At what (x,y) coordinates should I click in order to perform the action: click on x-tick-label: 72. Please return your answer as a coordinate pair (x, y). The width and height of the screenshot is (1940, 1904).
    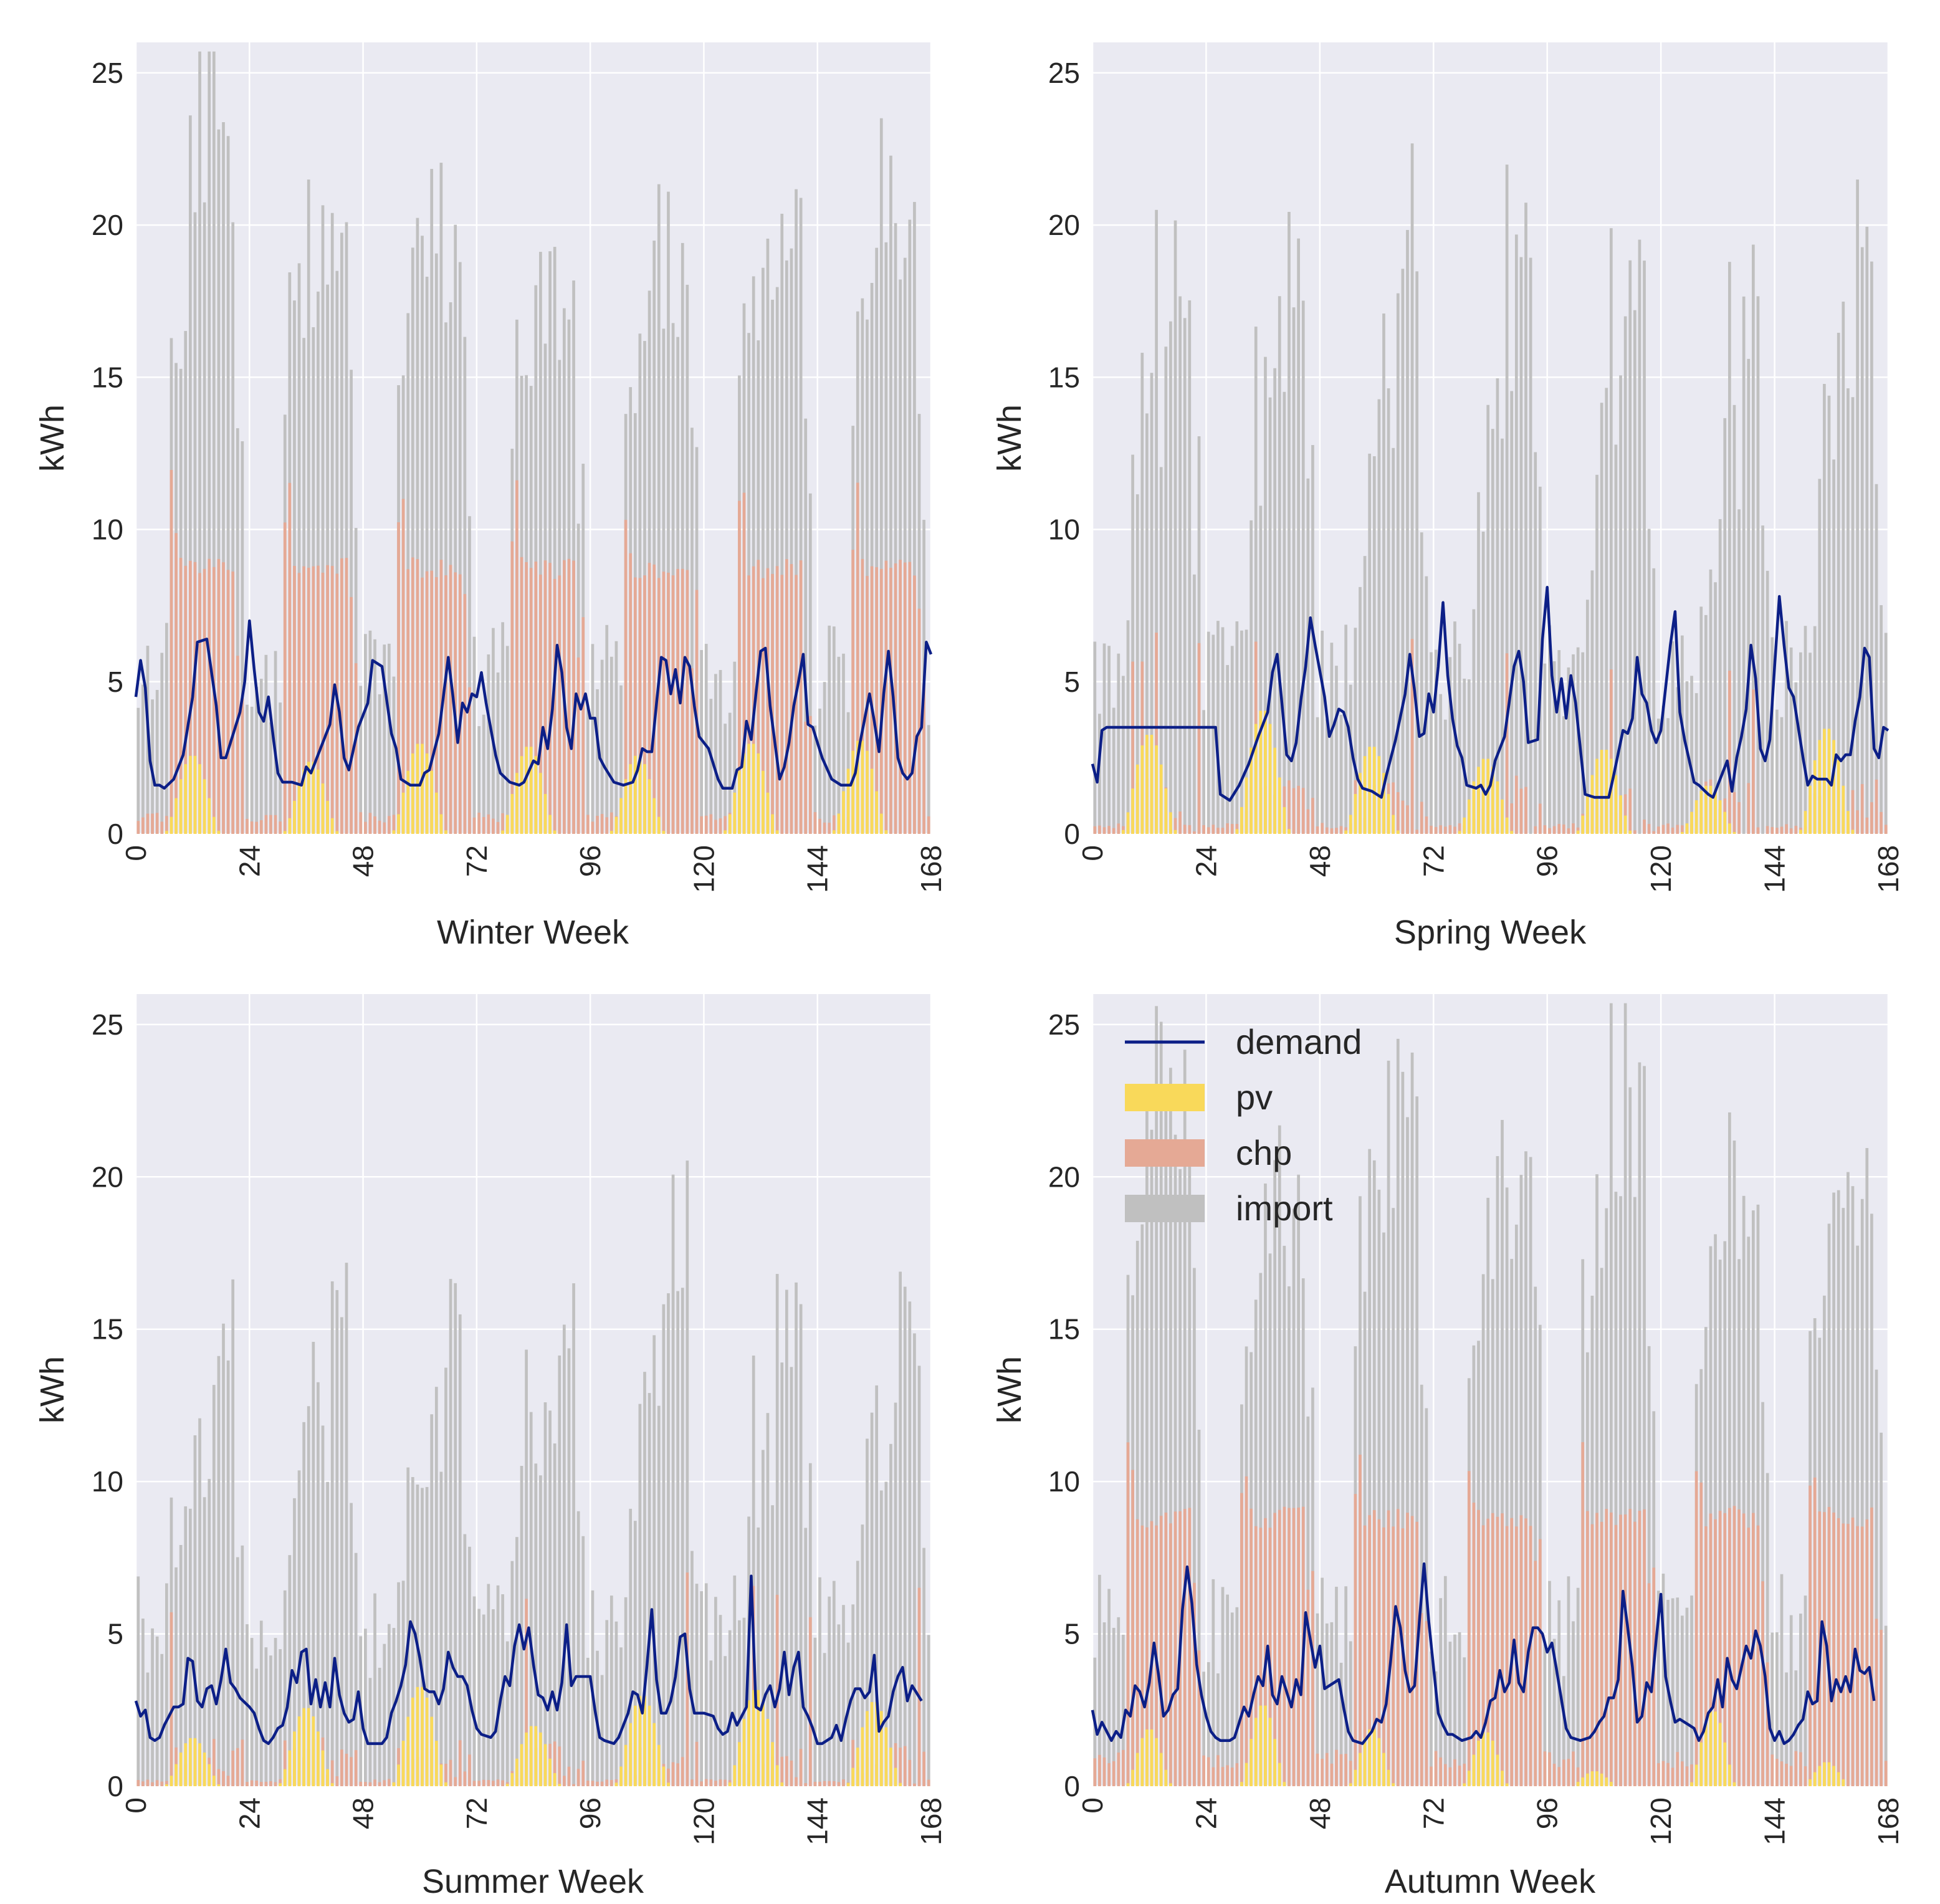
    Looking at the image, I should click on (1433, 1813).